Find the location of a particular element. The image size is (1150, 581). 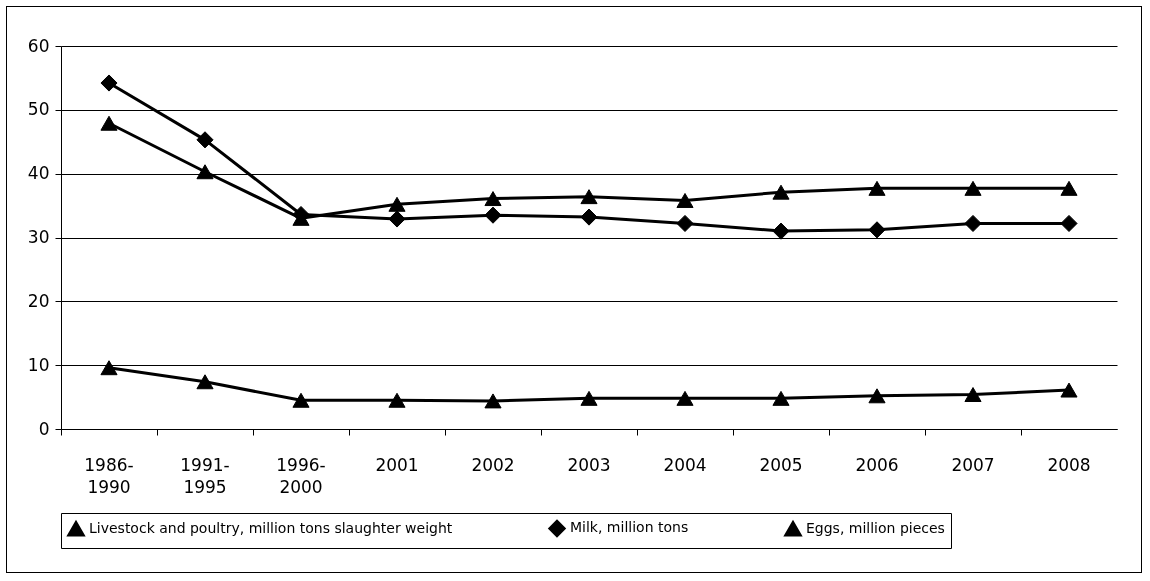

y-tick-label: 40 is located at coordinates (38, 173).